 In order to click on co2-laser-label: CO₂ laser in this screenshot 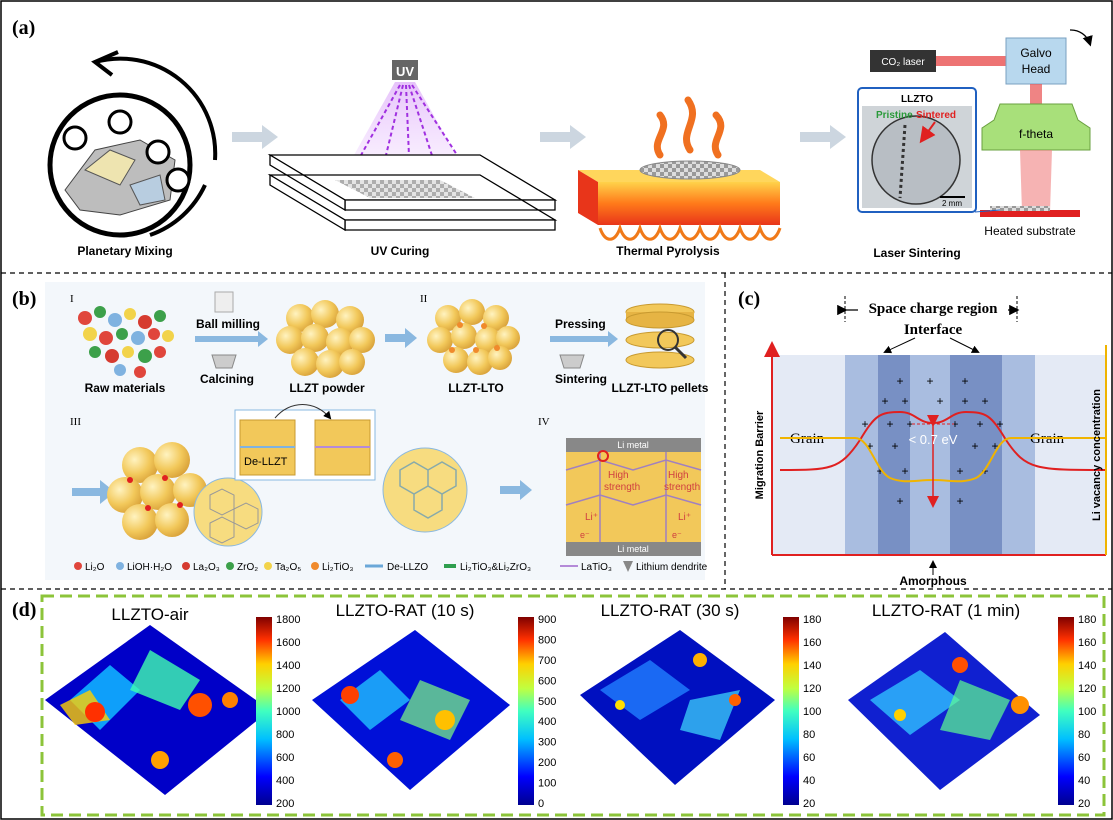, I will do `click(903, 62)`.